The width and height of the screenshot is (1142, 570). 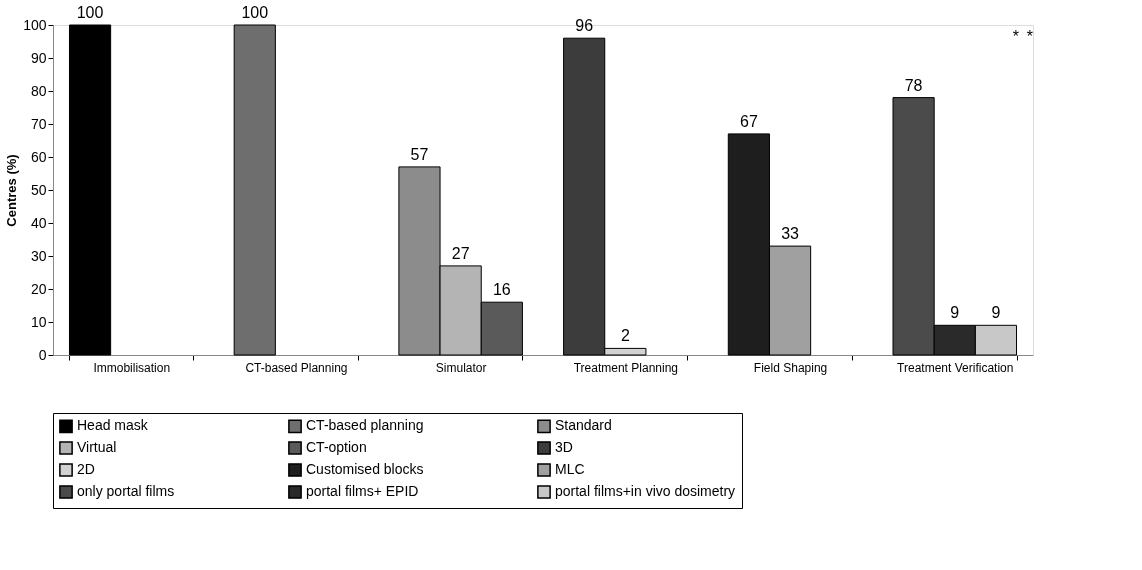 What do you see at coordinates (913, 85) in the screenshot?
I see `data-label: 78` at bounding box center [913, 85].